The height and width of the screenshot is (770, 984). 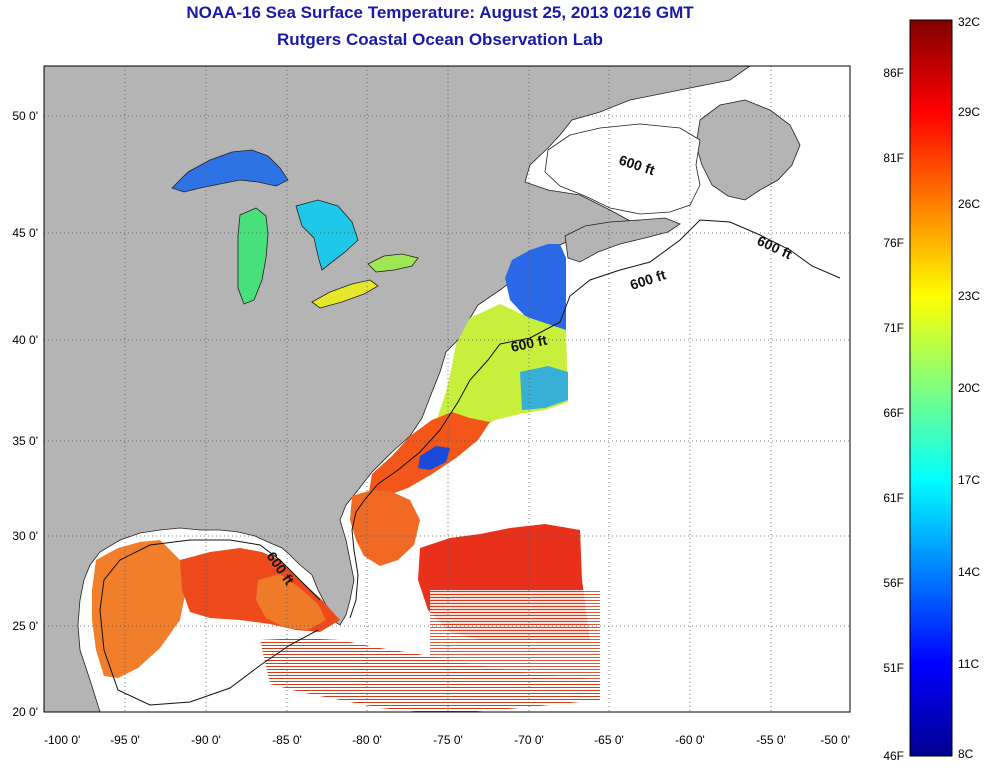 What do you see at coordinates (62, 740) in the screenshot?
I see `longitude-tick-label: -100 0'` at bounding box center [62, 740].